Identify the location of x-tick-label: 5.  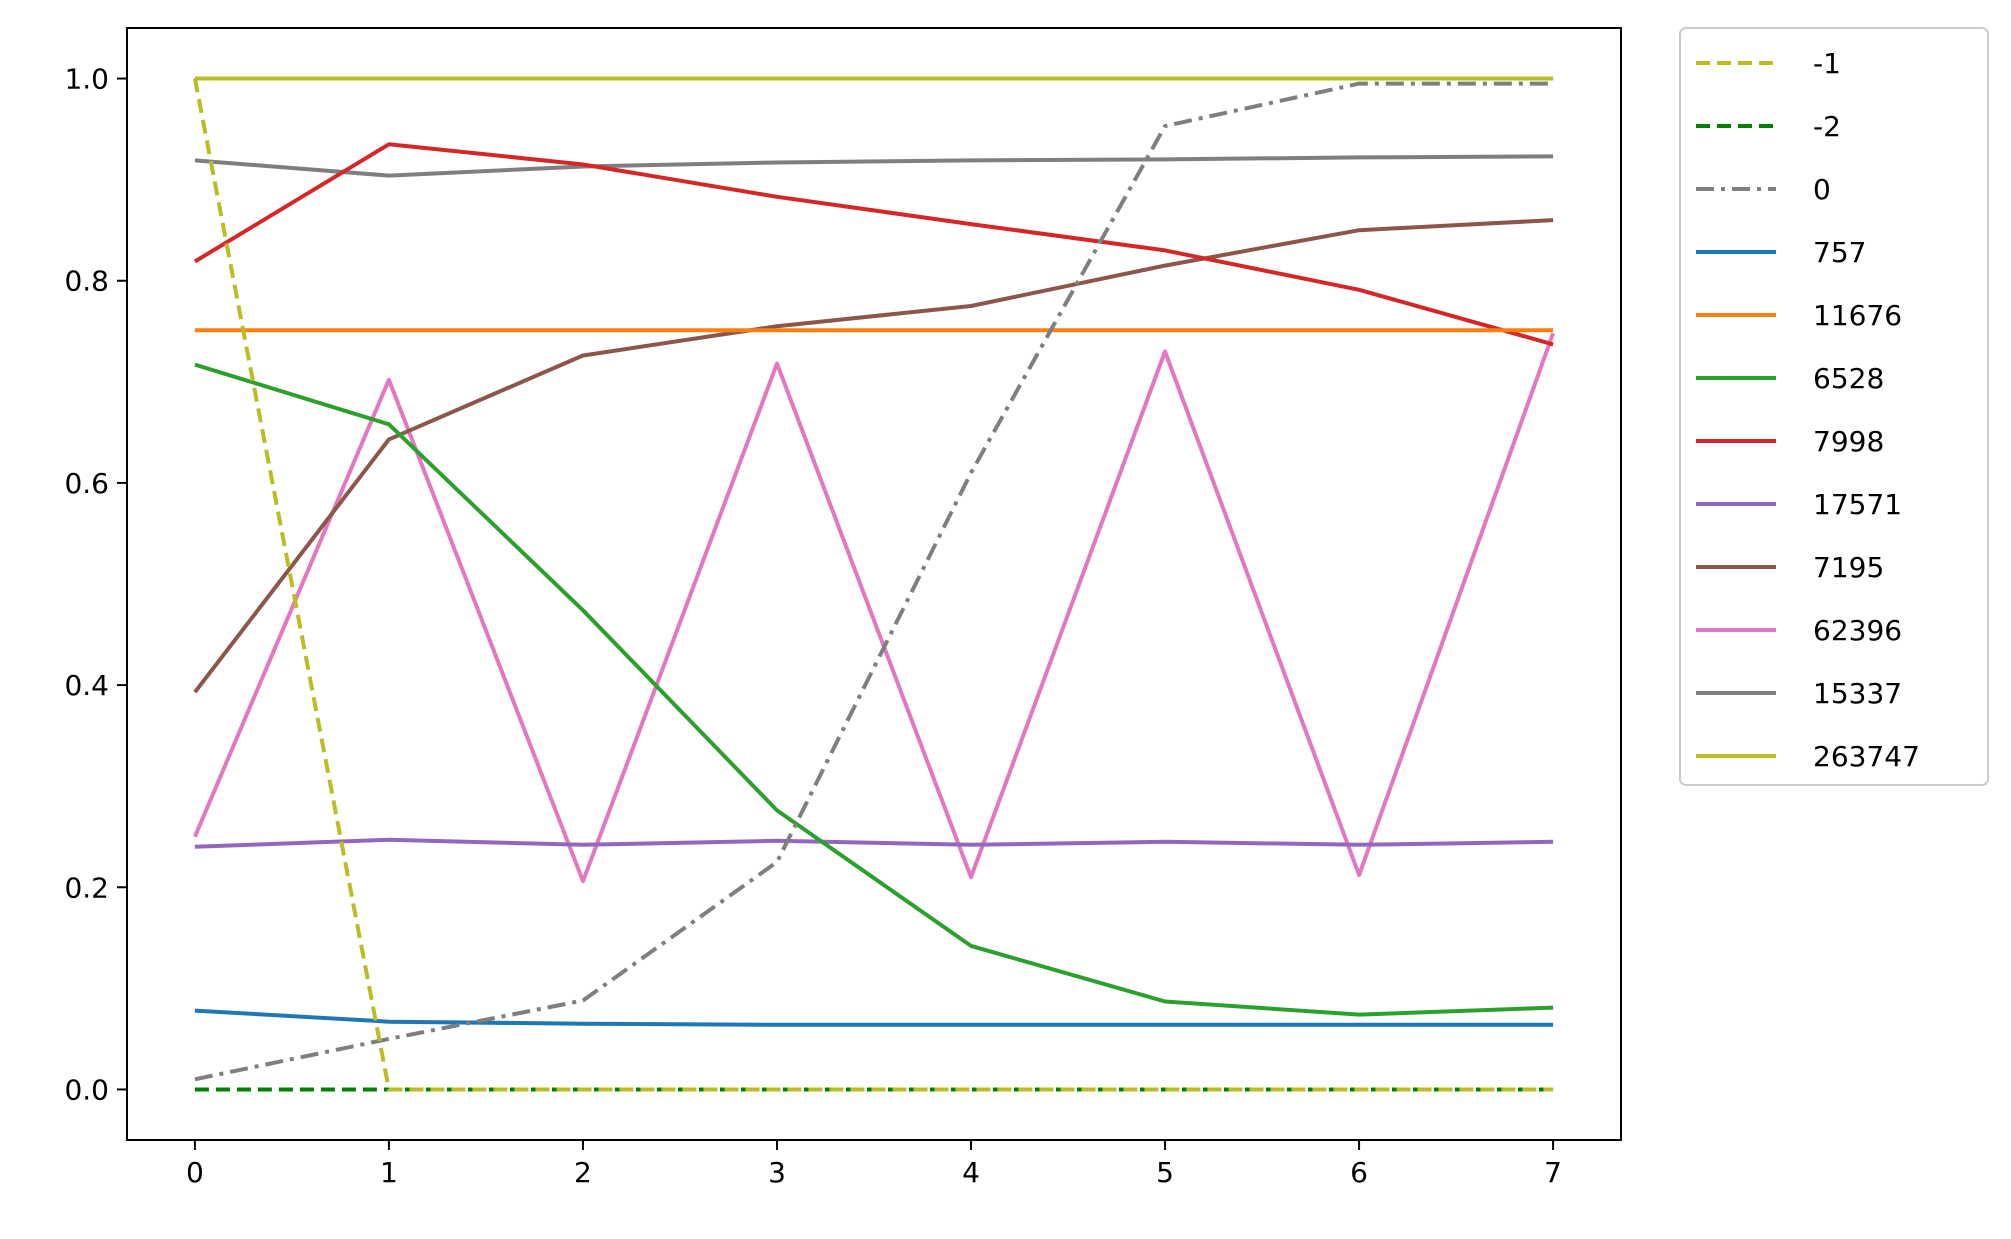
(1165, 1172).